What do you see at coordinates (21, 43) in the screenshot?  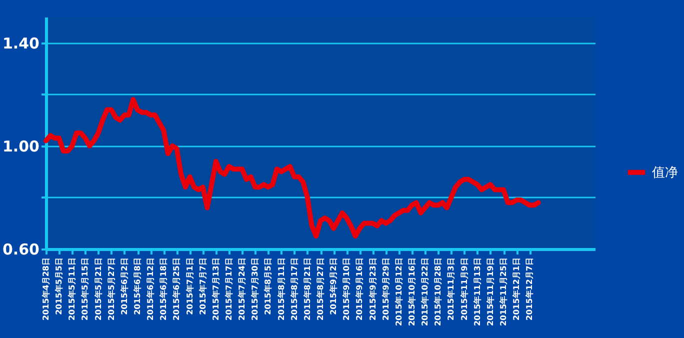 I see `y-tick-label: 1.40` at bounding box center [21, 43].